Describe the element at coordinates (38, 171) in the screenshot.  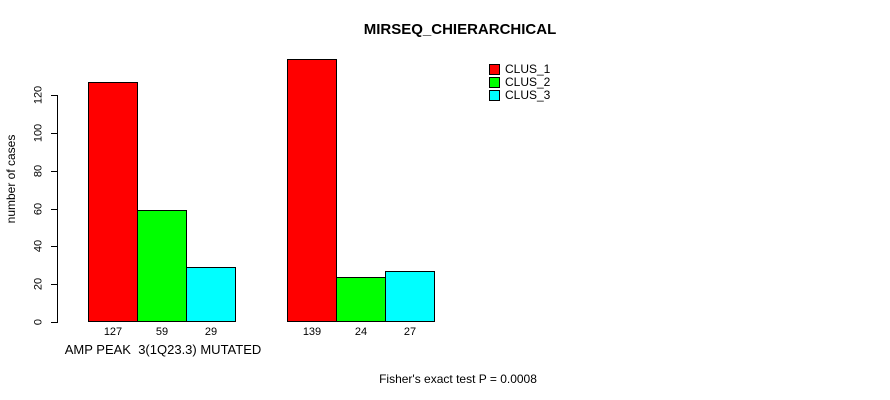
I see `y-axis-tick-label: 80` at that location.